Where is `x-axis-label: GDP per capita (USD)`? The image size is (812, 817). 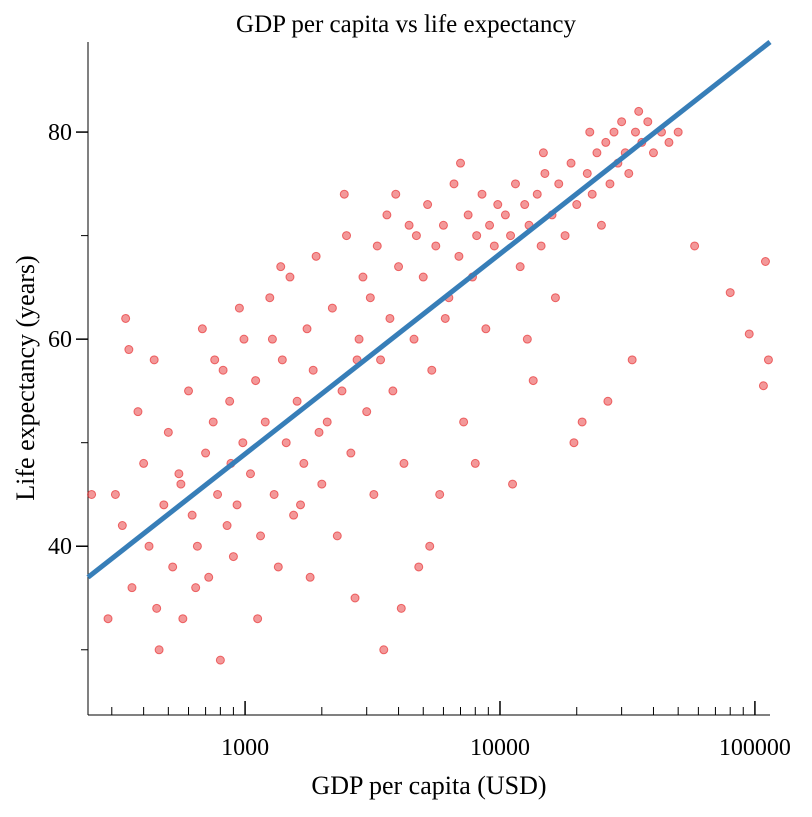 x-axis-label: GDP per capita (USD) is located at coordinates (428, 785).